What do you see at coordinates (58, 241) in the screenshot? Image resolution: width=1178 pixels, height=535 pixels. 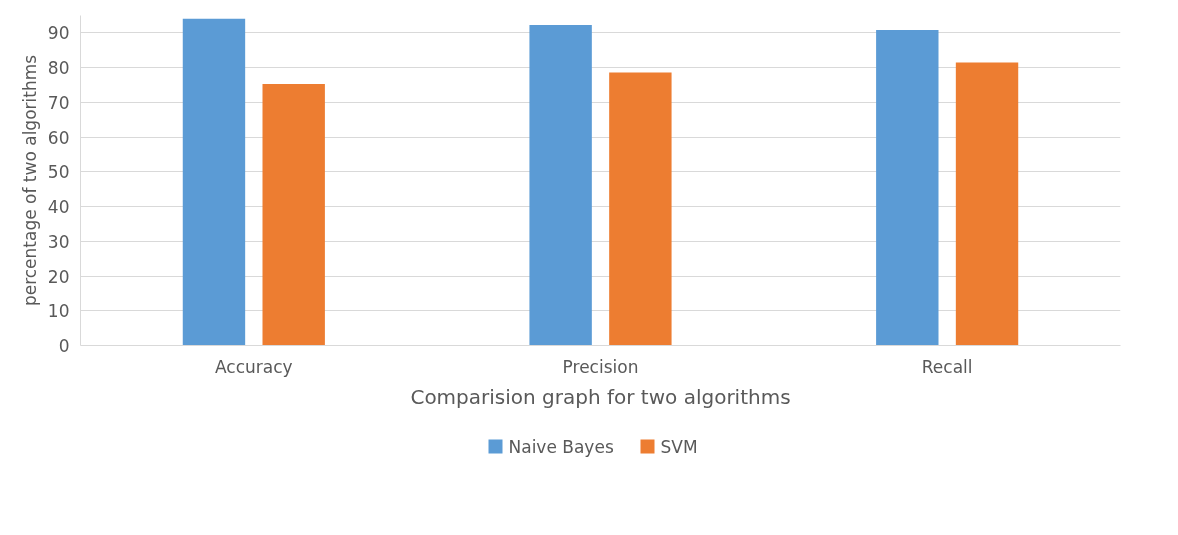 I see `y-tick-label: 30` at bounding box center [58, 241].